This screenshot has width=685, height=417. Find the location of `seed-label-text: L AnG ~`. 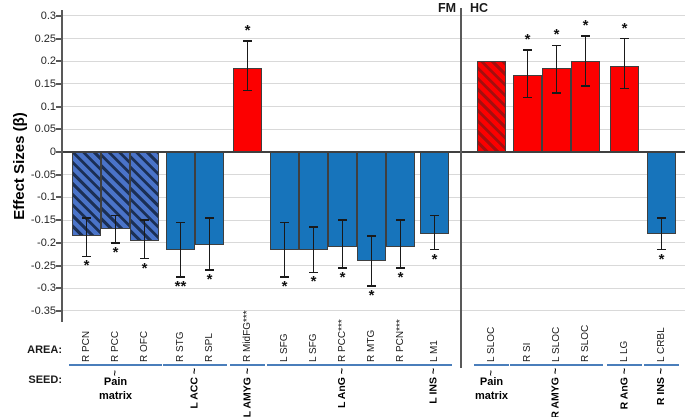

seed-label-text: L AnG ~ is located at coordinates (342, 388).